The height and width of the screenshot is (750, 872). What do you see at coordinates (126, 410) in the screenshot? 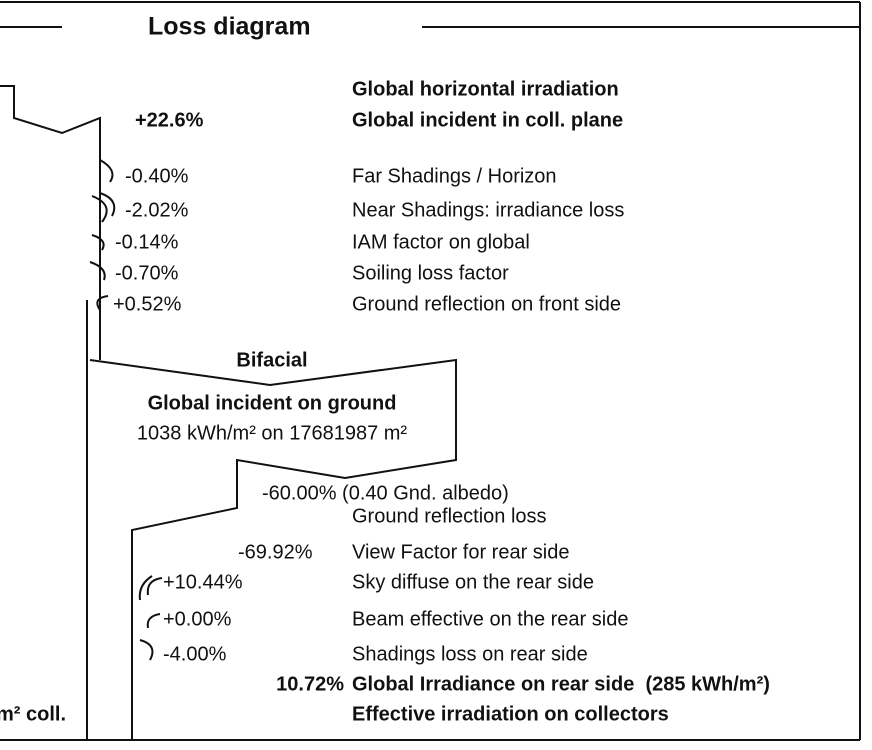
I see `loss-arrows` at bounding box center [126, 410].